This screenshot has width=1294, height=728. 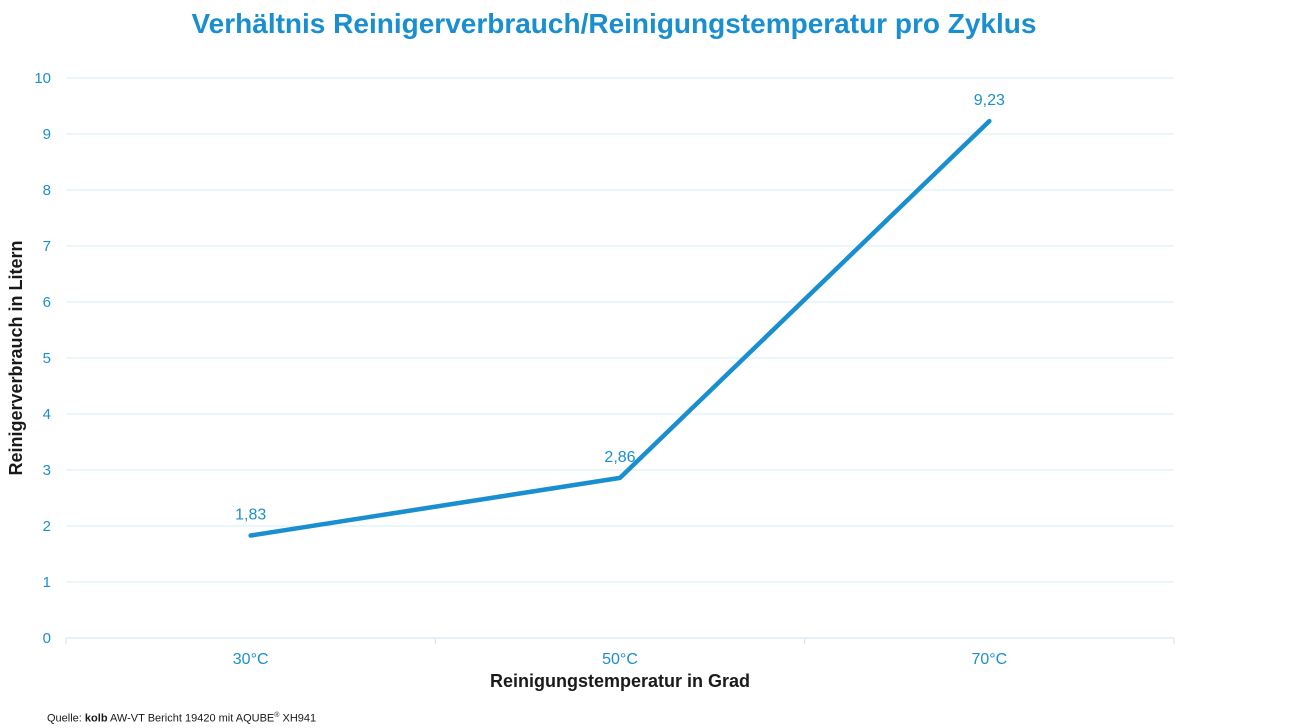 What do you see at coordinates (47, 302) in the screenshot?
I see `y-tick-label: 6` at bounding box center [47, 302].